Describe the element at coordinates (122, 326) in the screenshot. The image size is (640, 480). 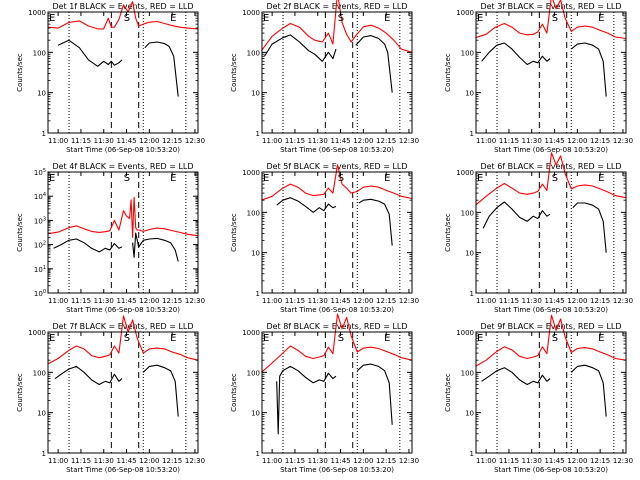
I see `panel-title: Det 7f BLACK = Events, RED = LLD` at that location.